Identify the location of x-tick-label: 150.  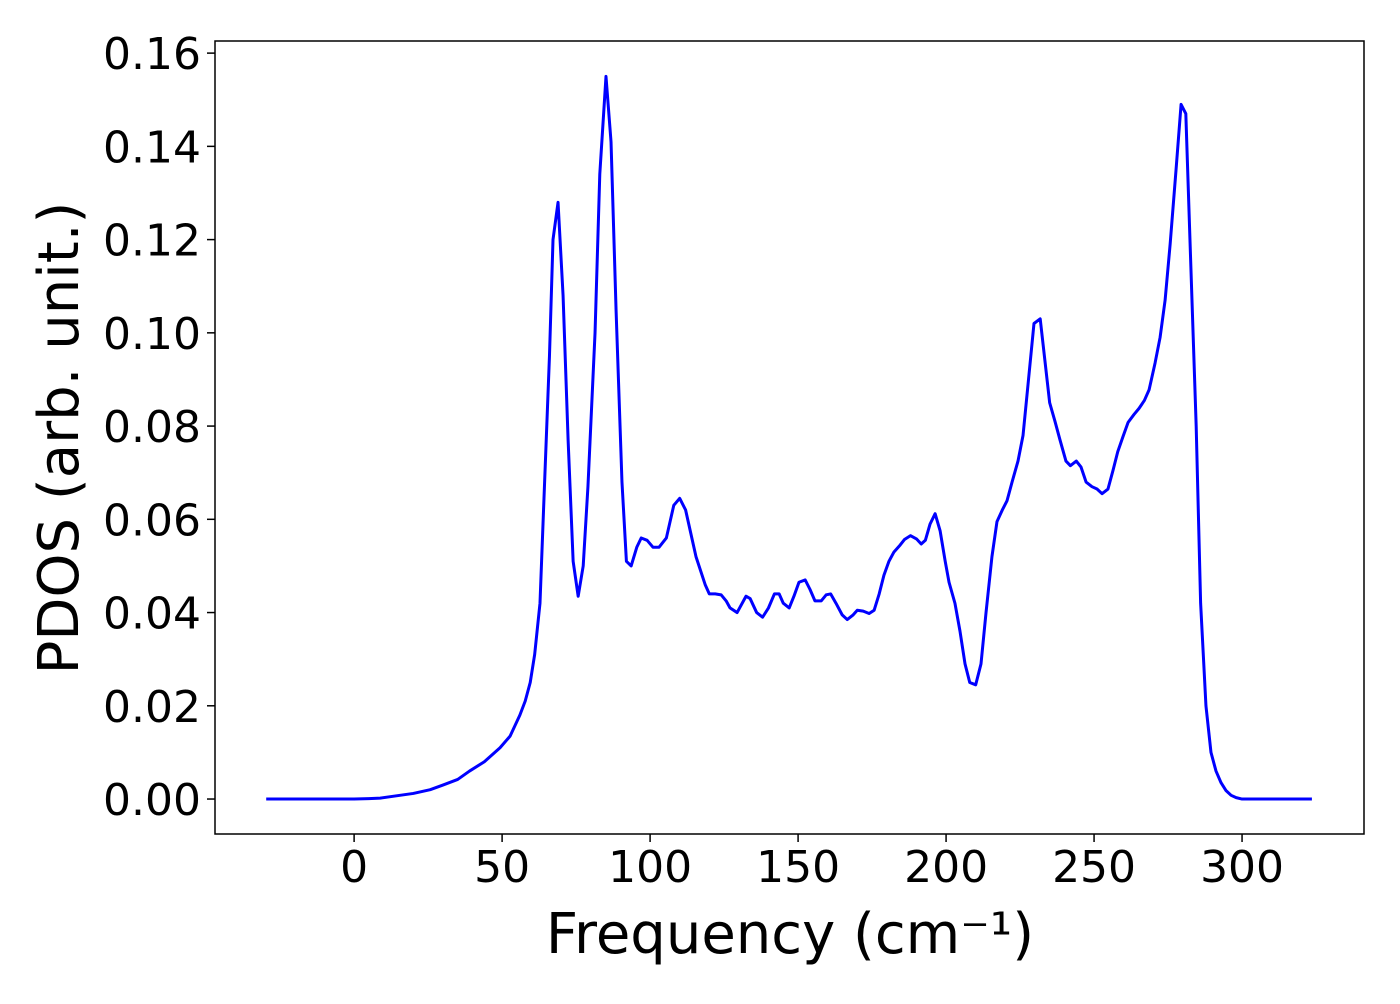
(798, 867).